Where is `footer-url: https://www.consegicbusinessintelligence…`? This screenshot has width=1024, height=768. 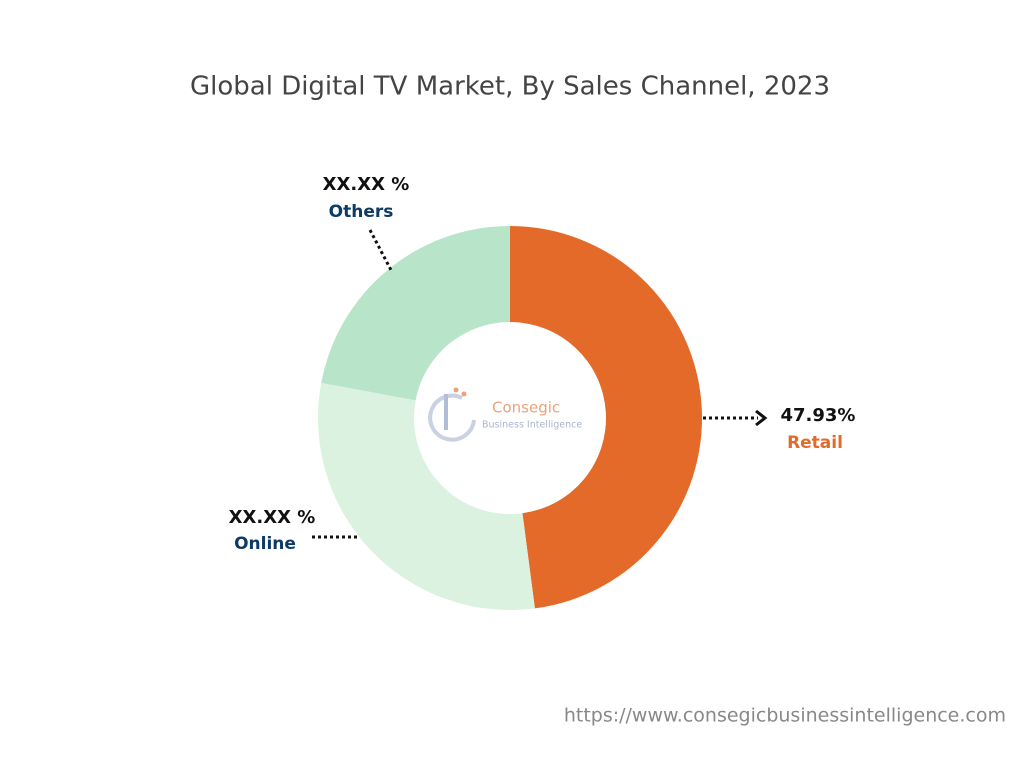
footer-url: https://www.consegicbusinessintelligence… is located at coordinates (785, 716).